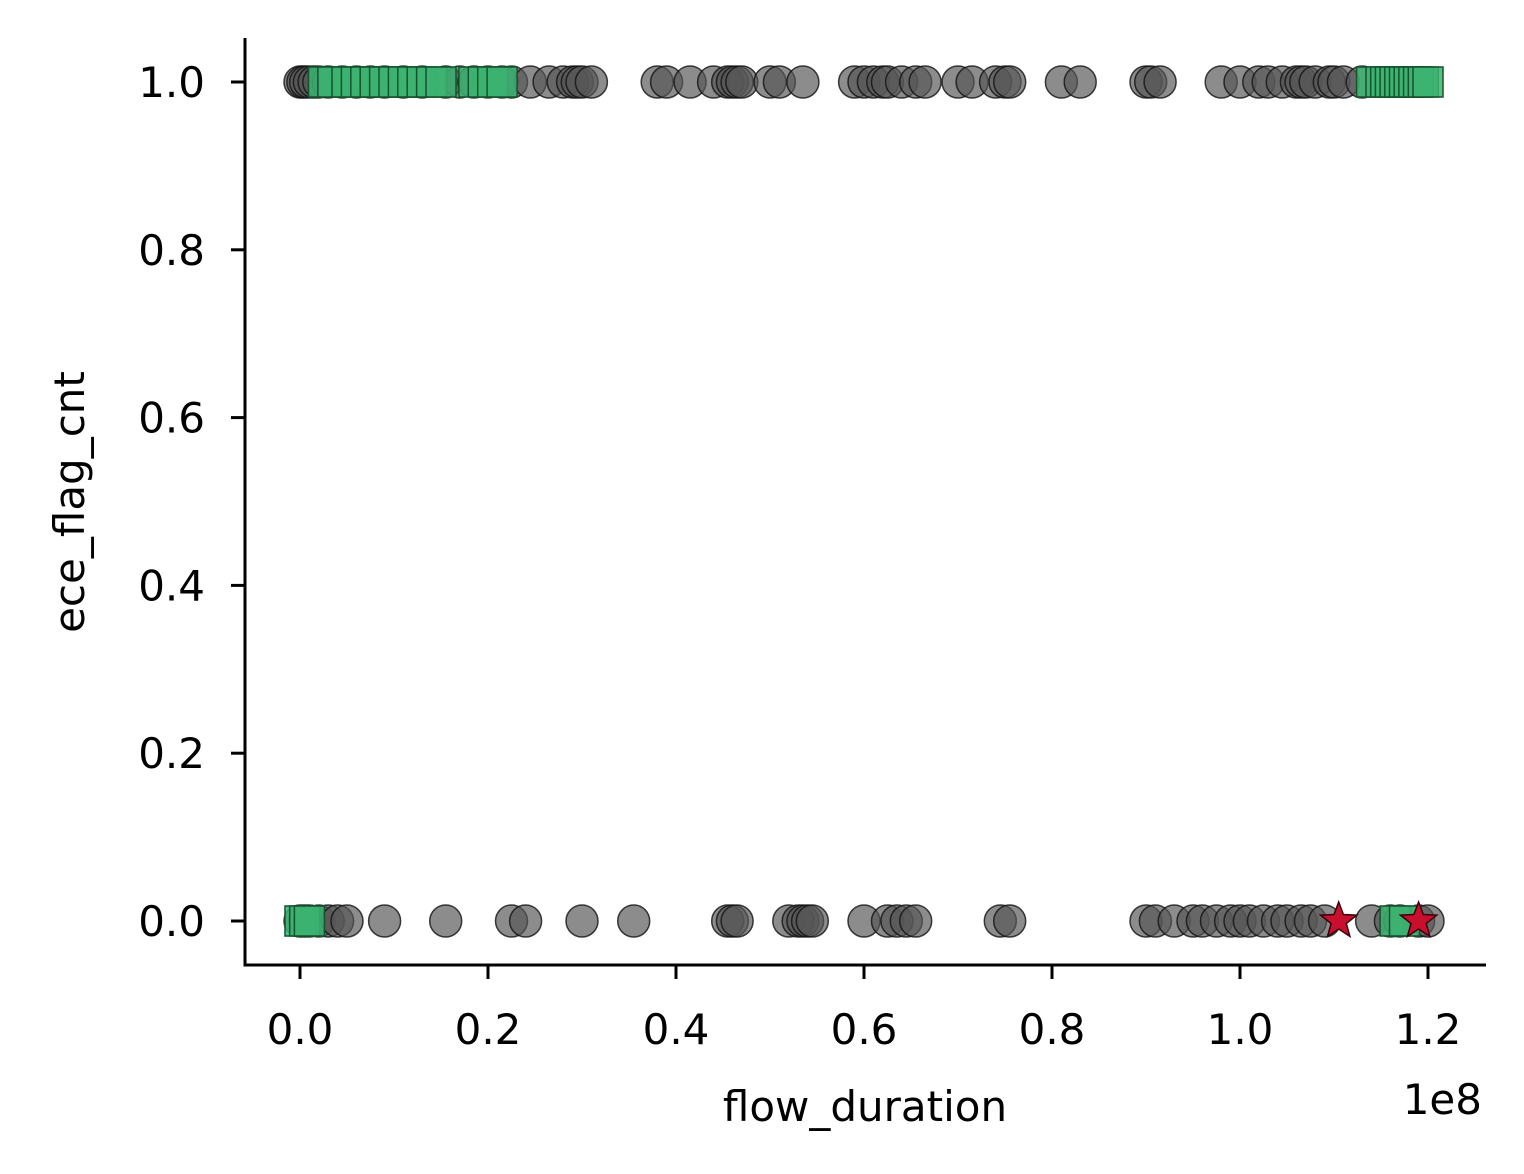 The image size is (1524, 1174). I want to click on x-tick-label: 0.0, so click(300, 1029).